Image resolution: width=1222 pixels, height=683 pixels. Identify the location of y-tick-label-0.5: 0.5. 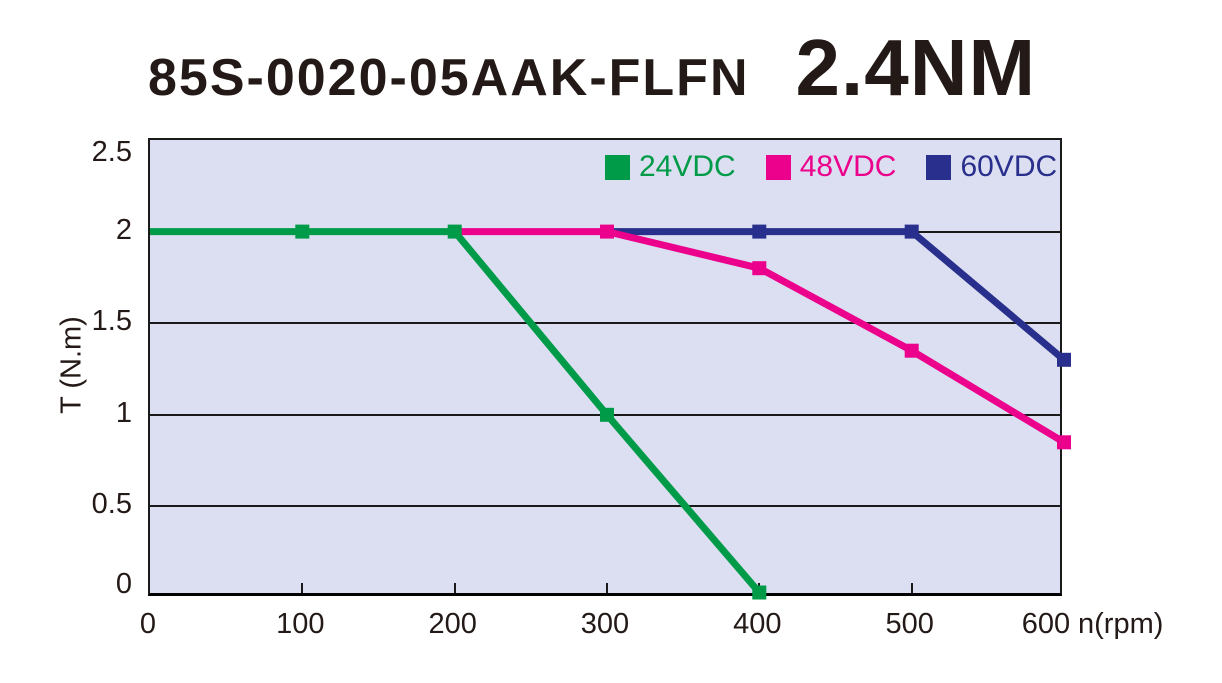
(111, 504).